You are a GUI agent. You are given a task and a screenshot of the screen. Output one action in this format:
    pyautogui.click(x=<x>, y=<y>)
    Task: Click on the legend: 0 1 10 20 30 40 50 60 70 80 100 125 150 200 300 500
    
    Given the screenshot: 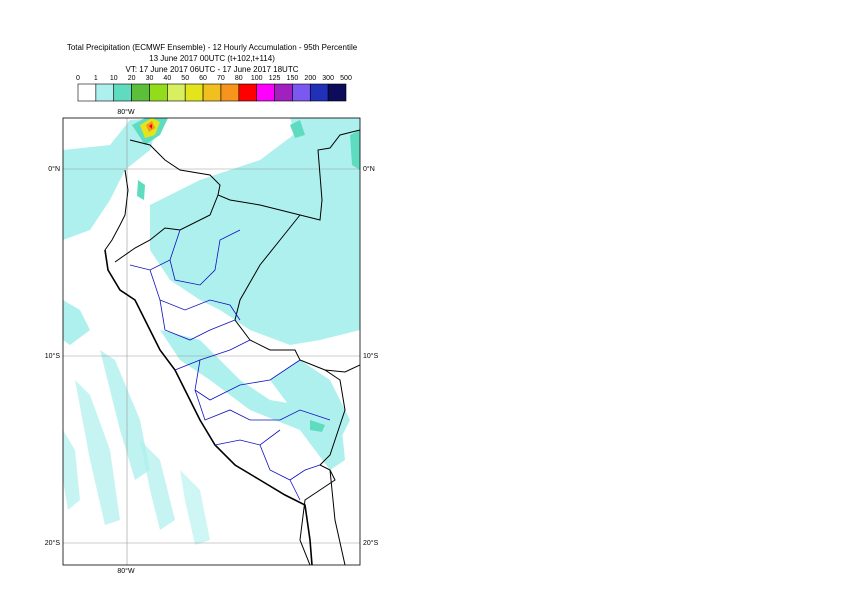 What is the action you would take?
    pyautogui.click(x=214, y=88)
    